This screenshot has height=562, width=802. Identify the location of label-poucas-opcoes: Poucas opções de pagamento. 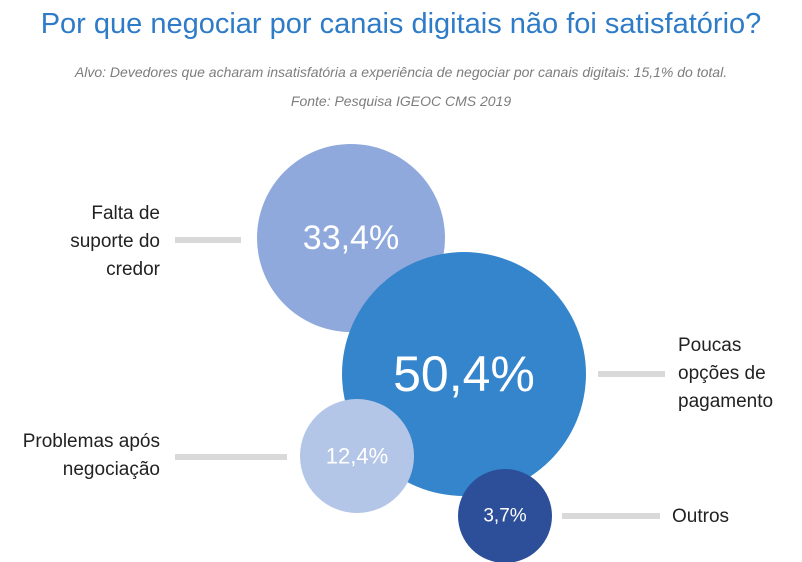
(725, 374).